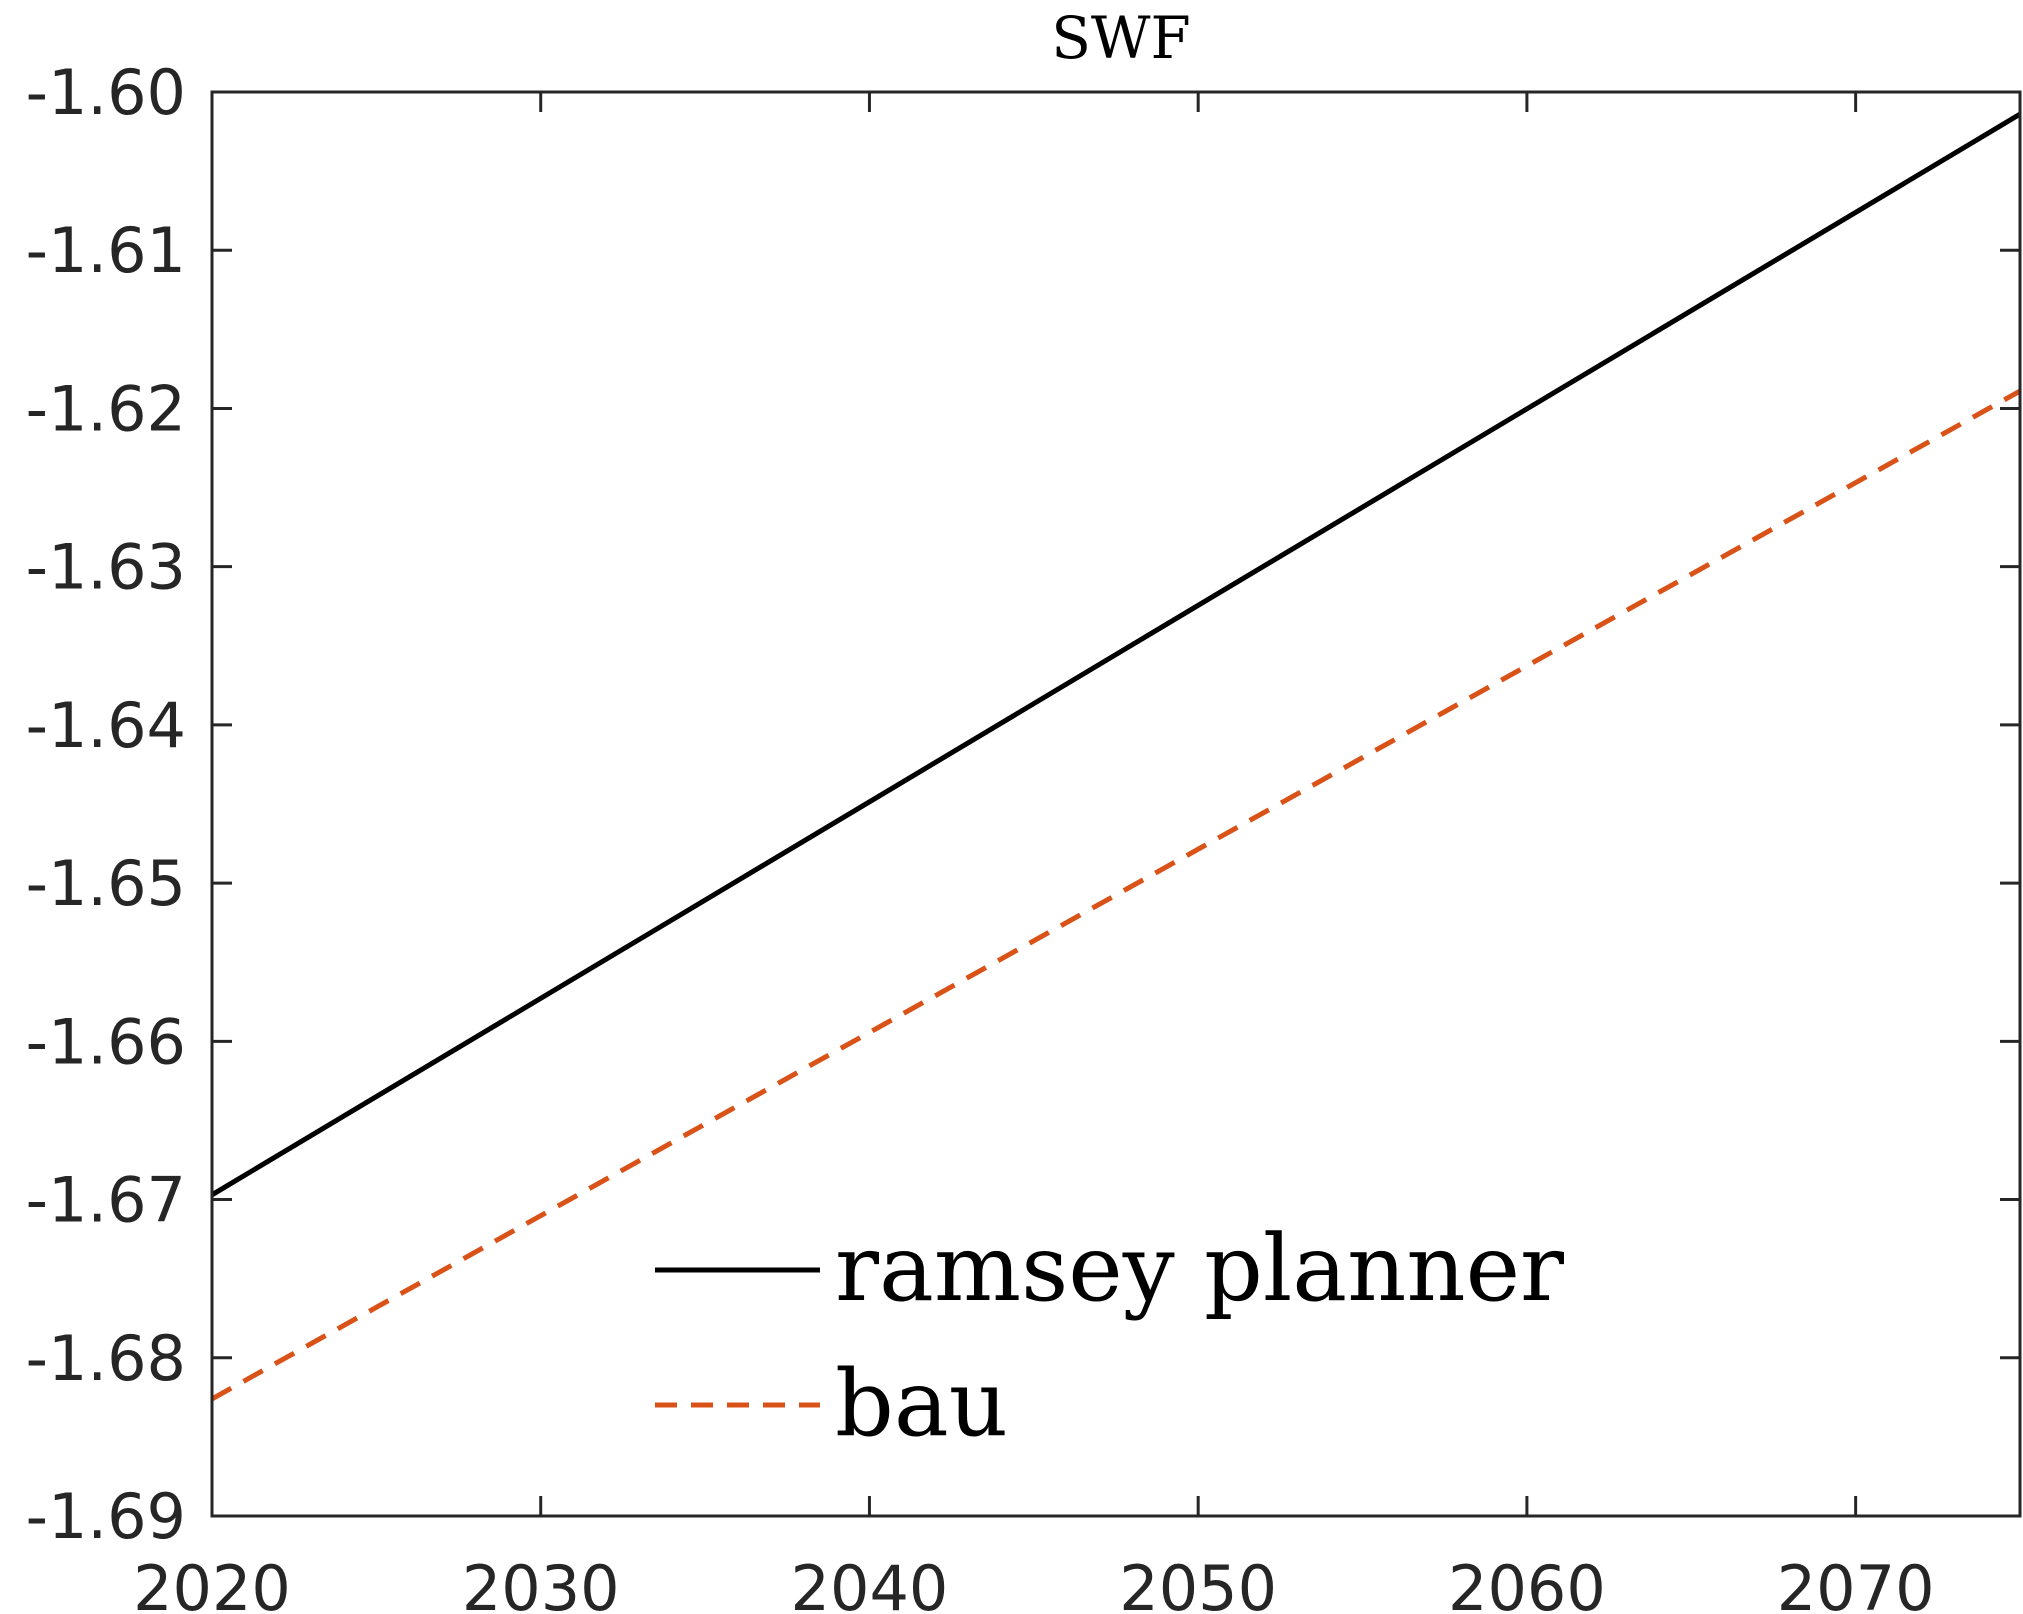 This screenshot has height=1614, width=2023. I want to click on y-tick-label: -1.64, so click(106, 725).